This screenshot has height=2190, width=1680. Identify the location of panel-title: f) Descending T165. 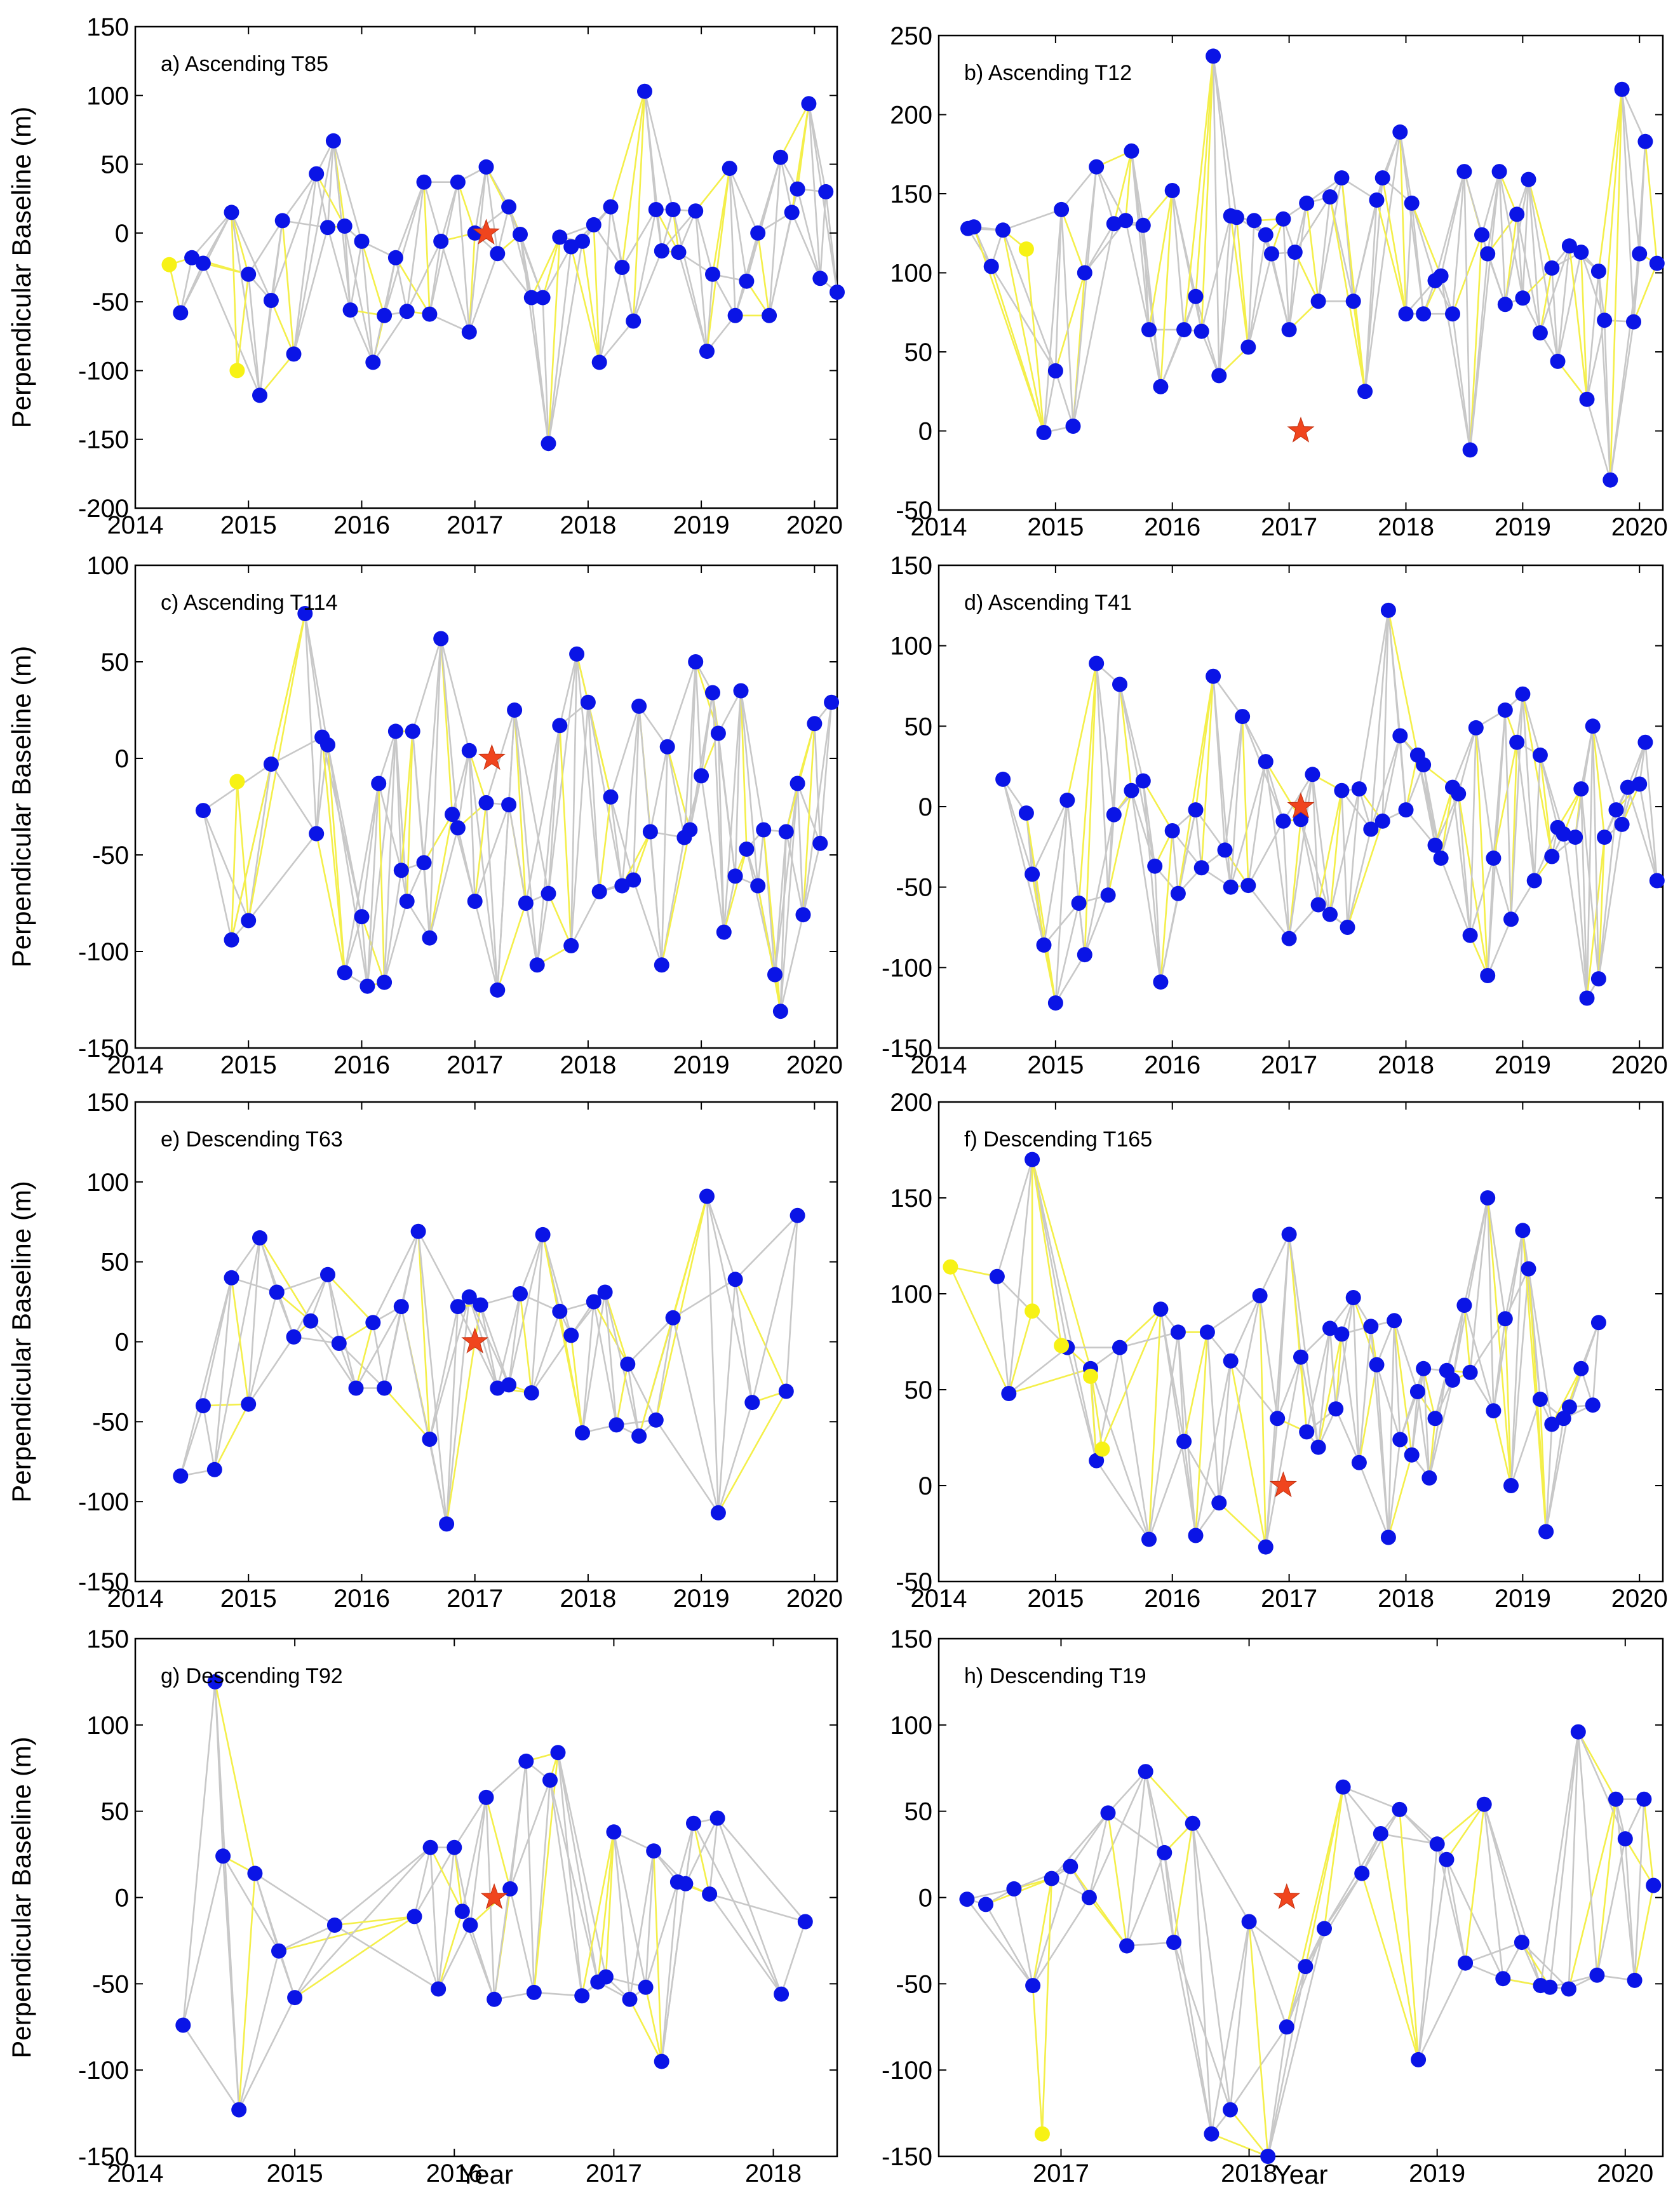
(1058, 1139).